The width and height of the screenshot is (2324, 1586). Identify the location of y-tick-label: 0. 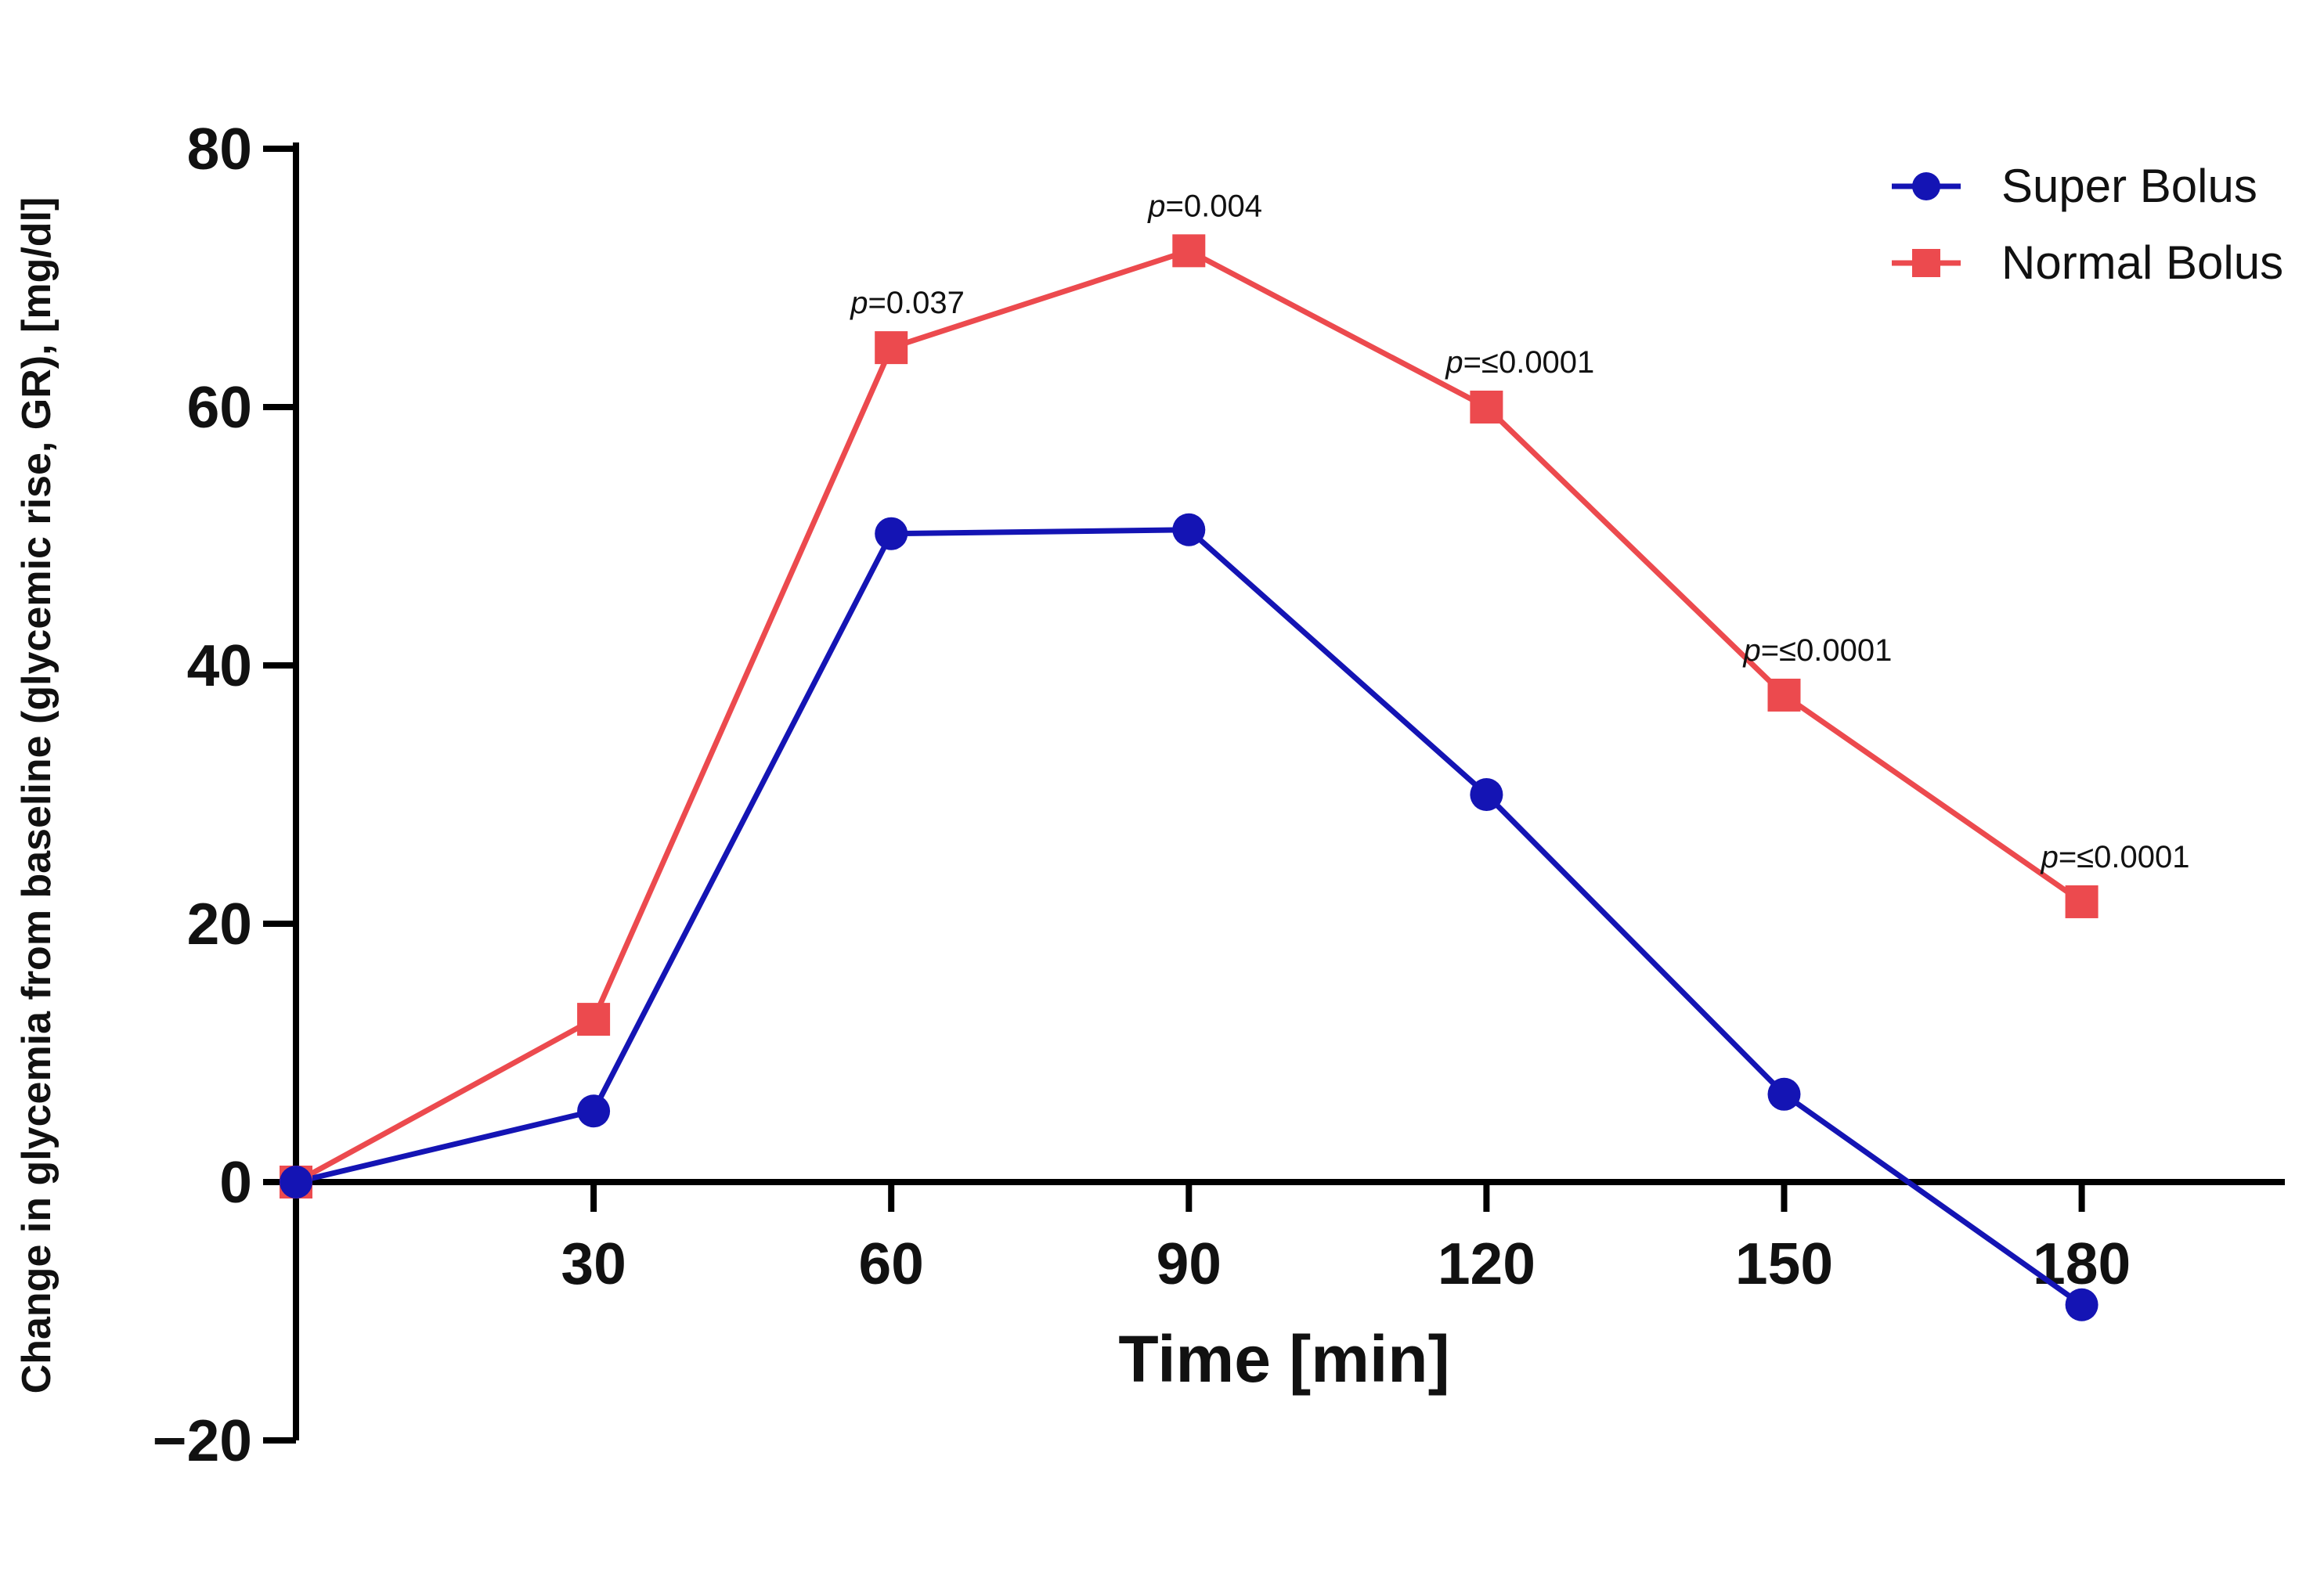
(235, 1182).